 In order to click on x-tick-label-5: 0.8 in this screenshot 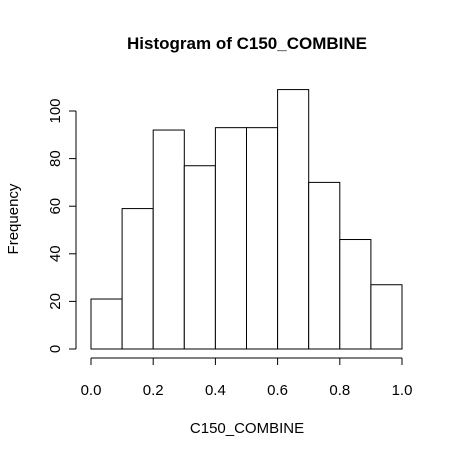, I will do `click(339, 390)`.